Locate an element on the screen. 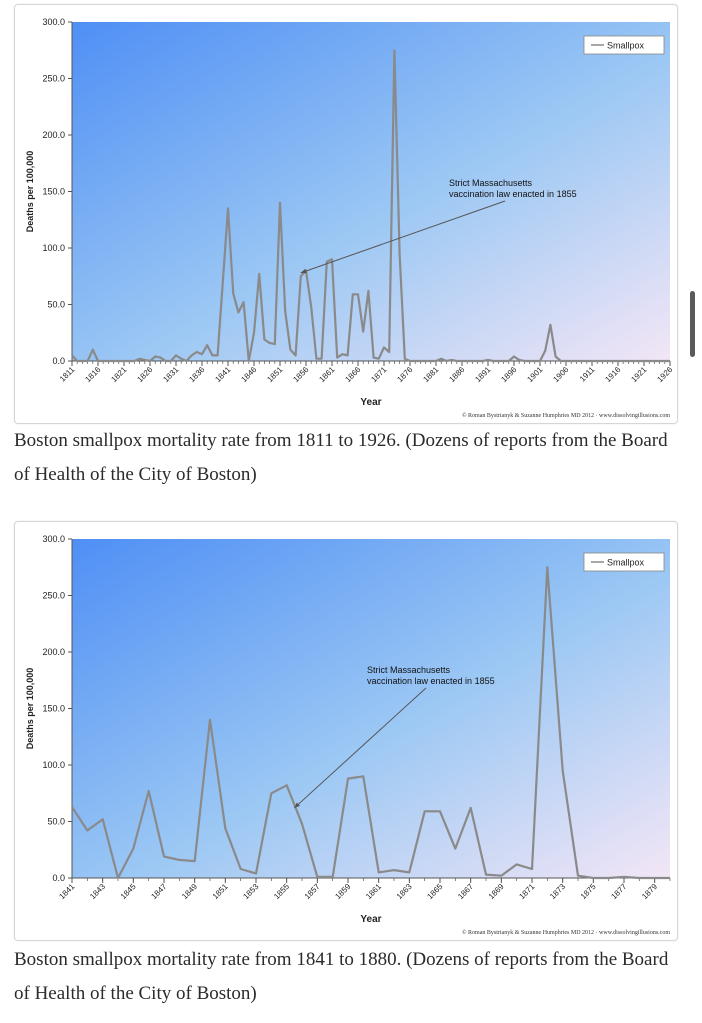  x-tick-label: 1876 is located at coordinates (404, 374).